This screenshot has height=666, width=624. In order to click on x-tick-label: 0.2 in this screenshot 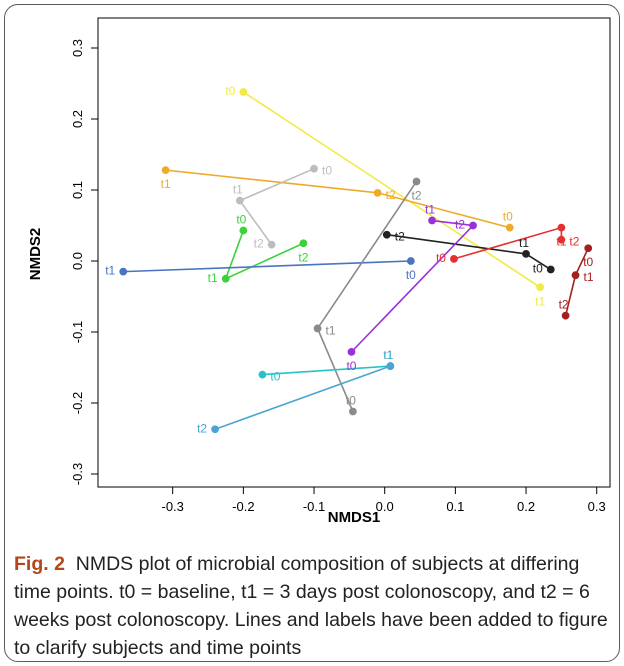, I will do `click(526, 506)`.